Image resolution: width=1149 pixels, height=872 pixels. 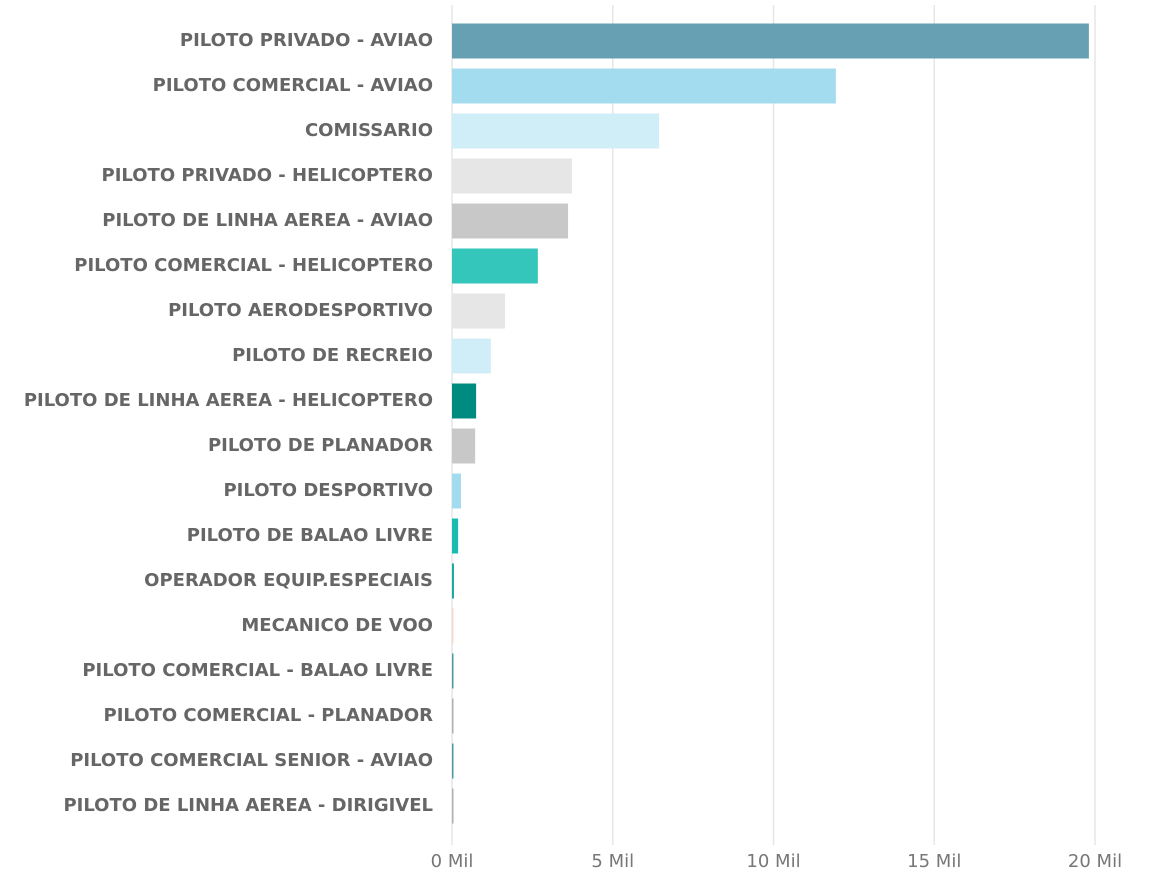 I want to click on y-tick-label: MECANICO DE VOO, so click(x=337, y=625).